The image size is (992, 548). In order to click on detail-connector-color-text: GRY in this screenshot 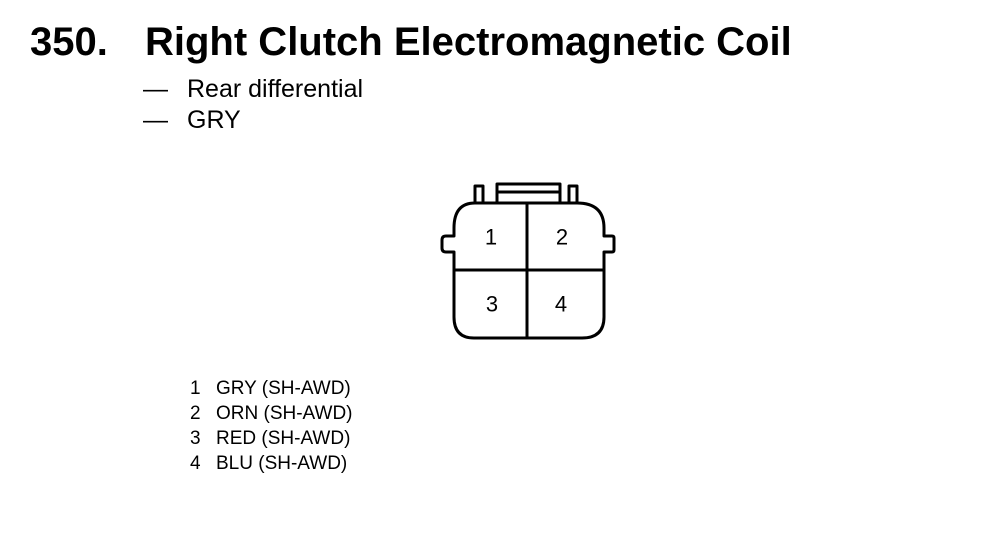, I will do `click(214, 120)`.